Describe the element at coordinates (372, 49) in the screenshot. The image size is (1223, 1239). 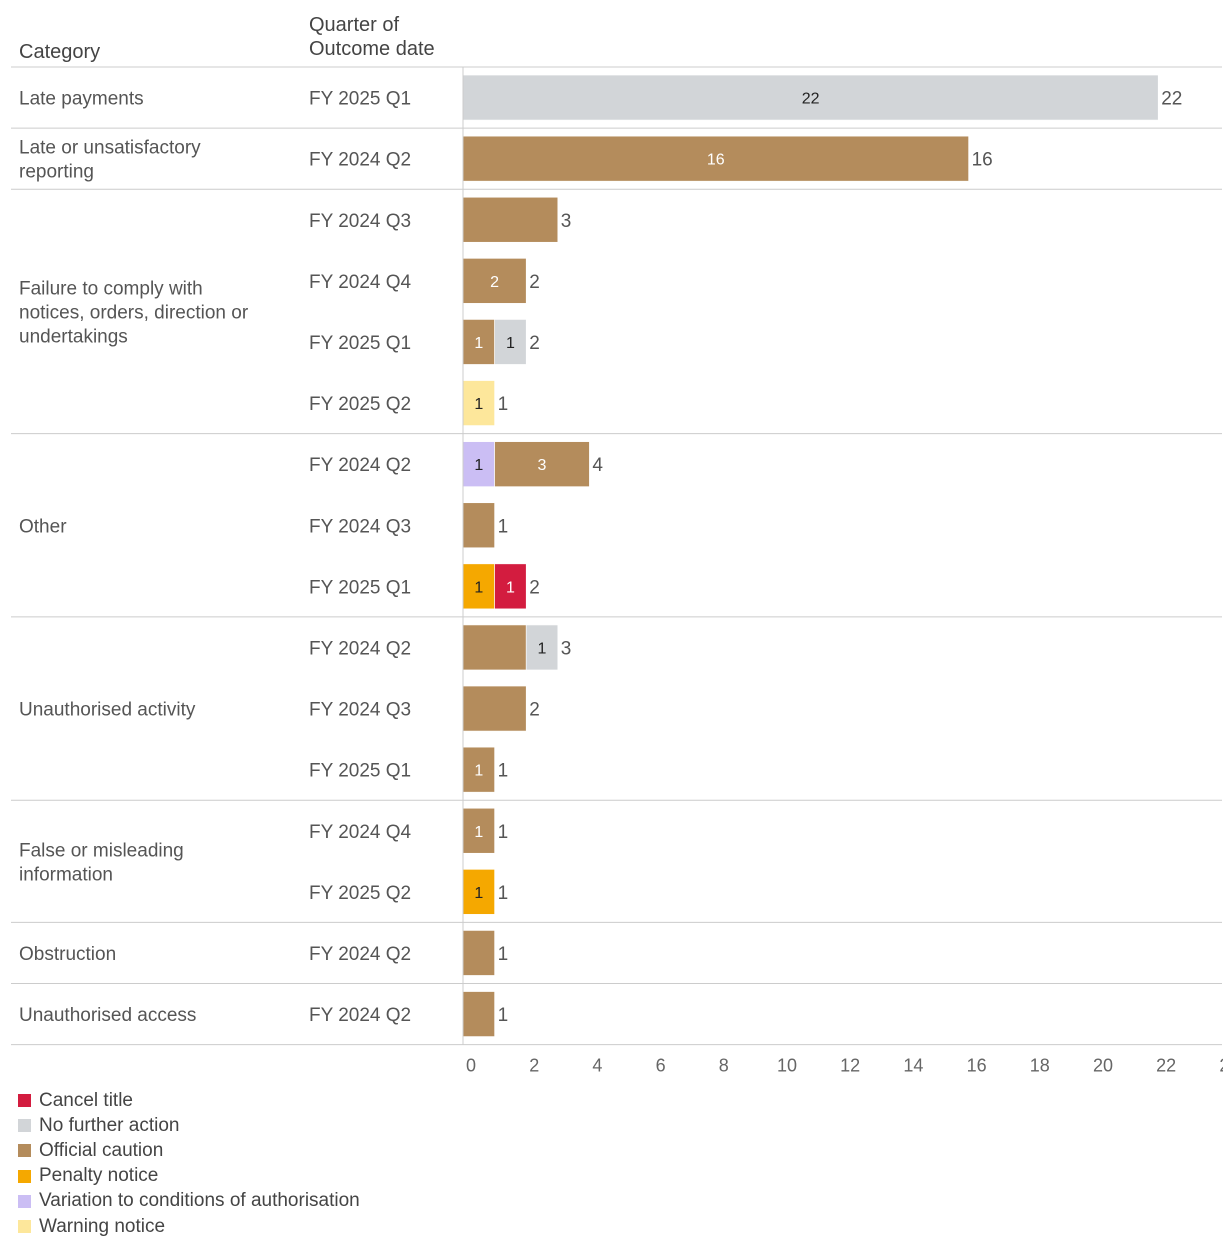
I see `quarter-header-line-2: Outcome date` at that location.